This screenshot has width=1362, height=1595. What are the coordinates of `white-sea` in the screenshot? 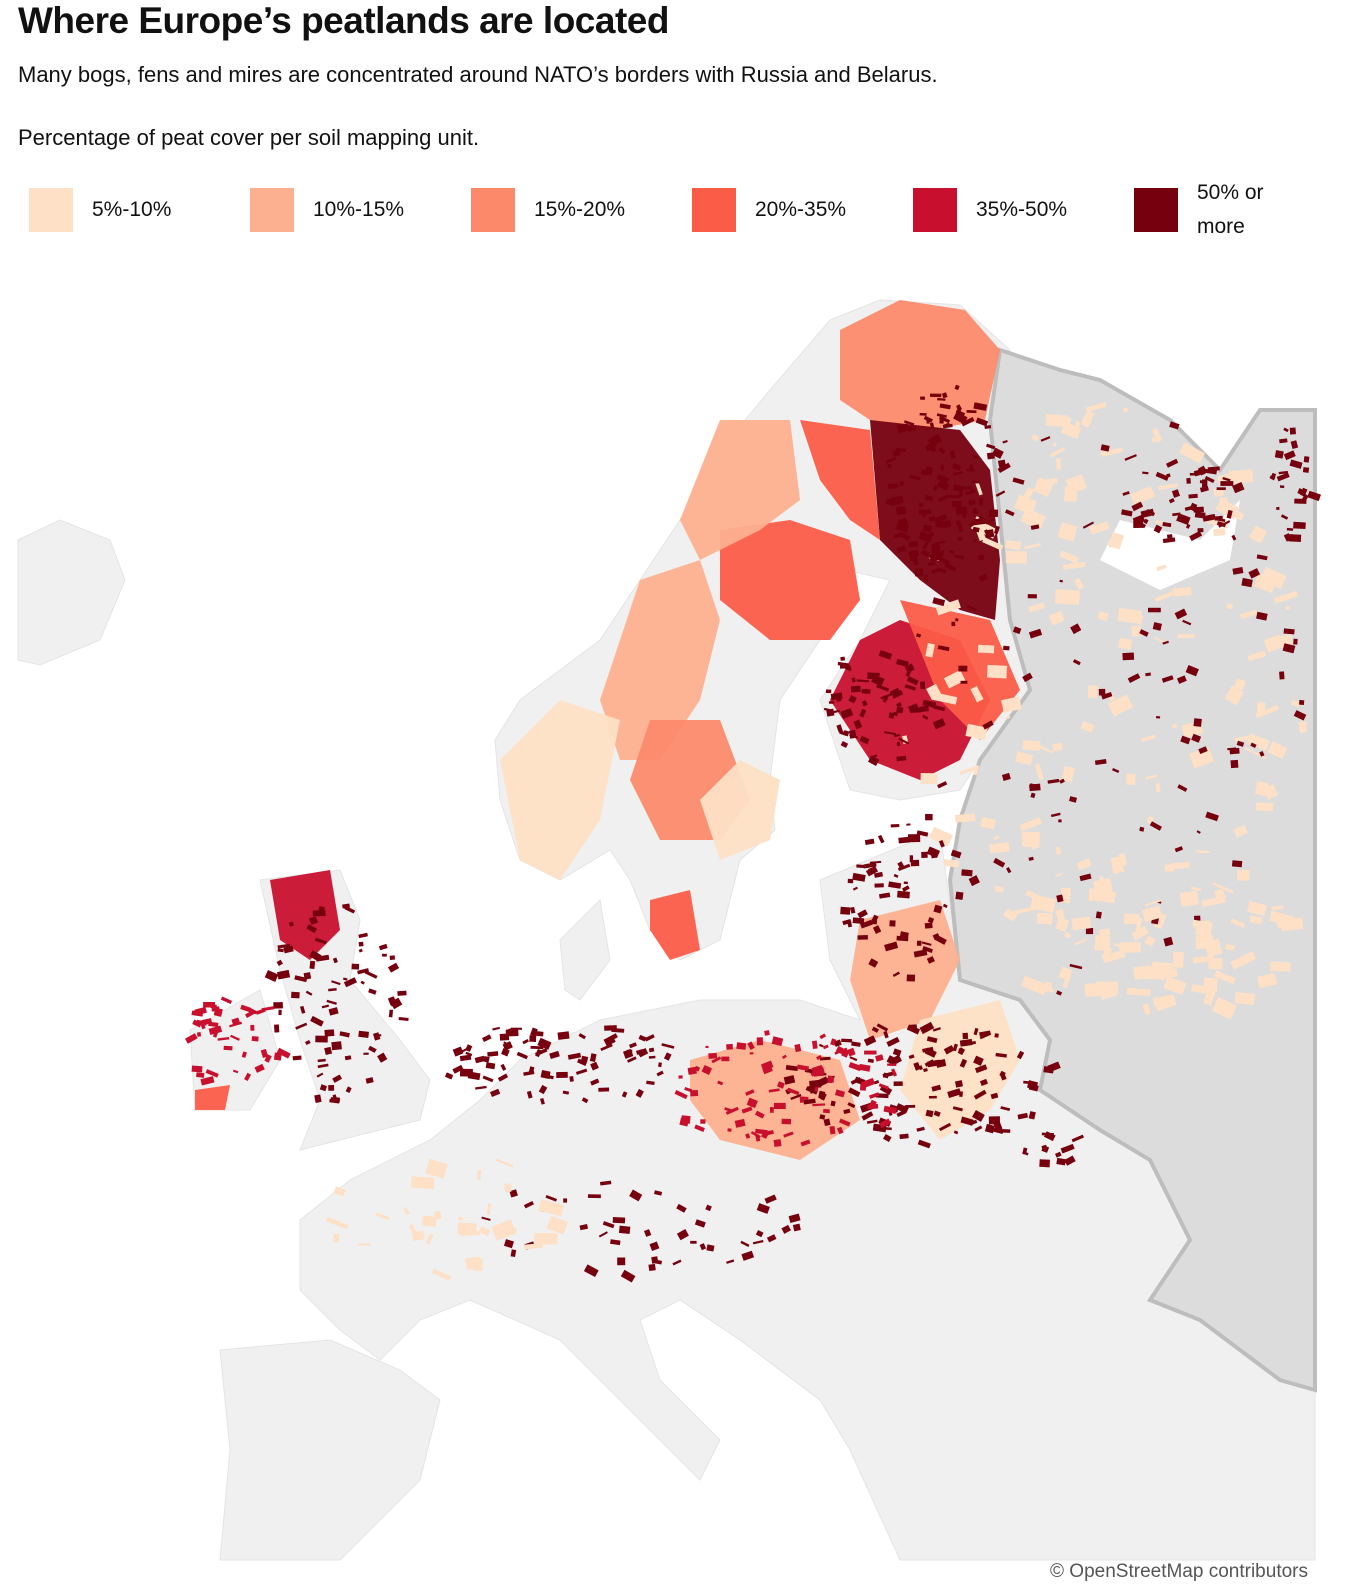 It's located at (1170, 545).